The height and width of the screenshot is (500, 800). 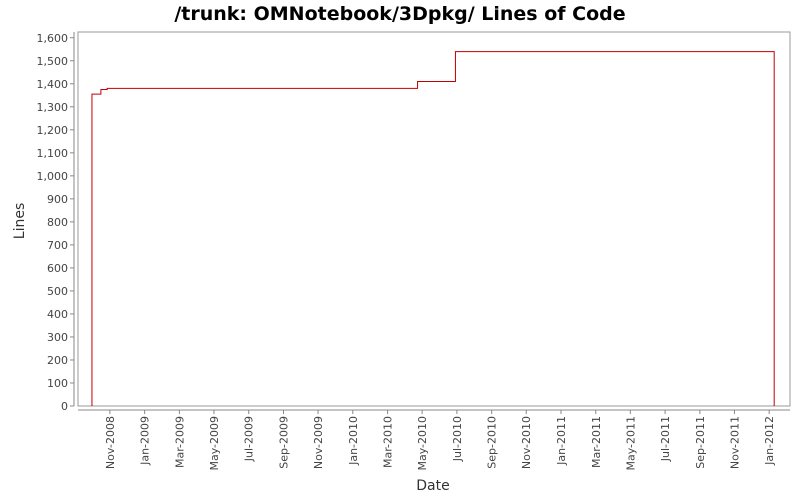 What do you see at coordinates (561, 441) in the screenshot?
I see `x-tick-label: Jan-2011` at bounding box center [561, 441].